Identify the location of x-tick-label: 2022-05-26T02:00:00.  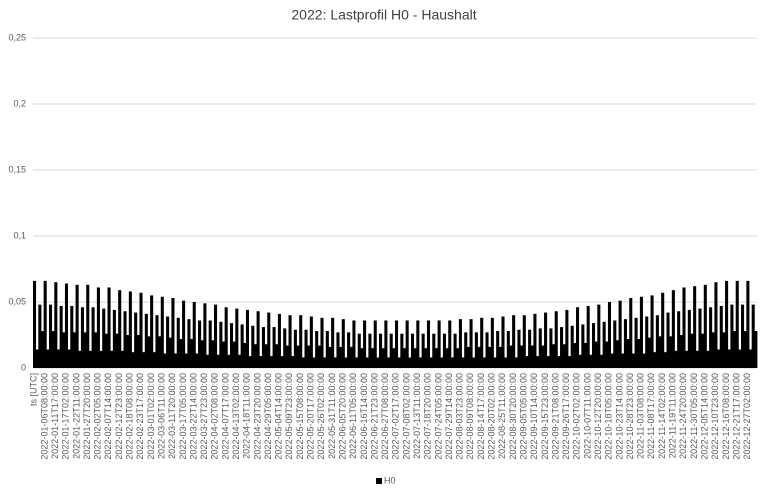
(321, 416).